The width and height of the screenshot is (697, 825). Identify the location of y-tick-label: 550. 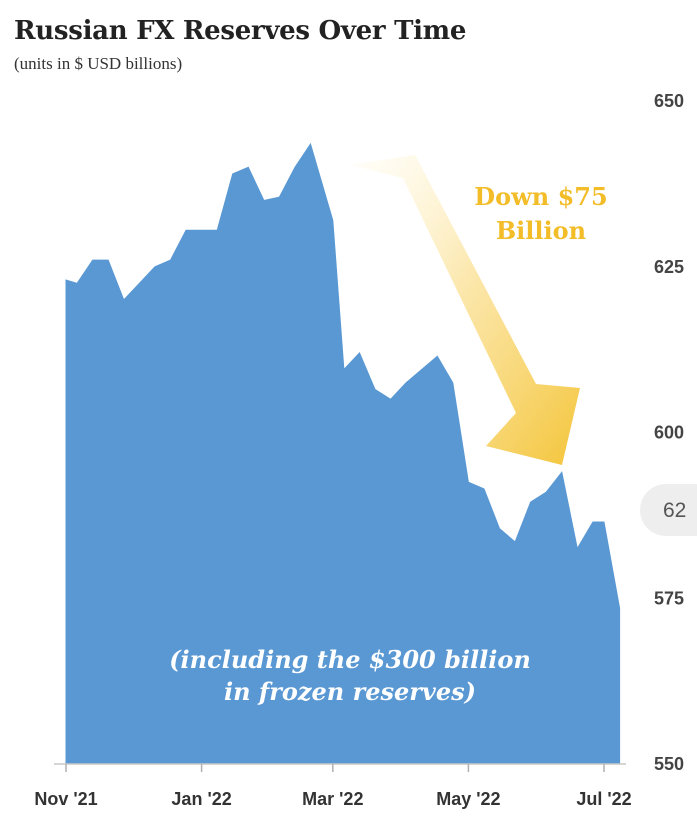
(669, 764).